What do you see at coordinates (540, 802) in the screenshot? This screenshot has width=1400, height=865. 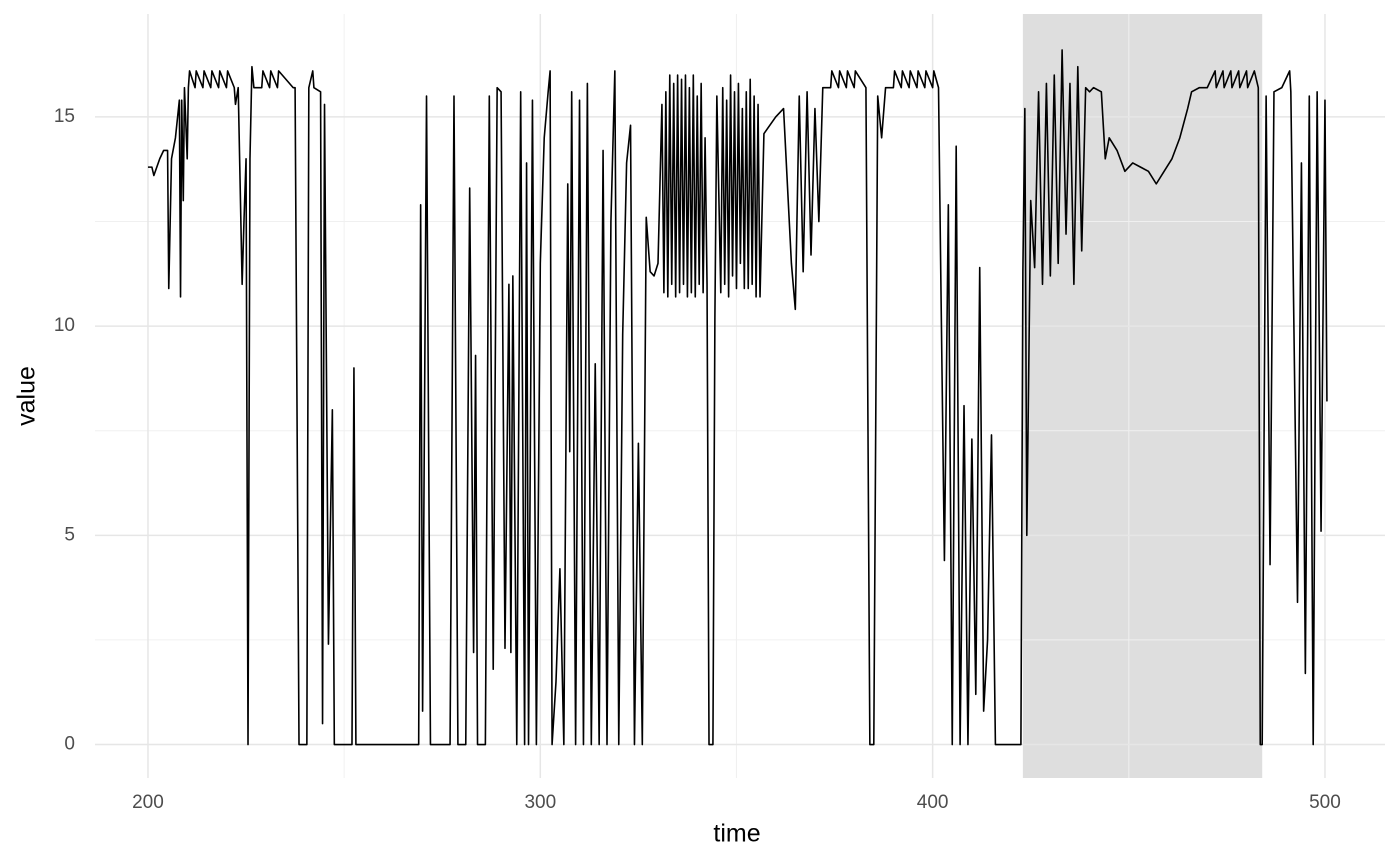 I see `x-tick-label: 300` at bounding box center [540, 802].